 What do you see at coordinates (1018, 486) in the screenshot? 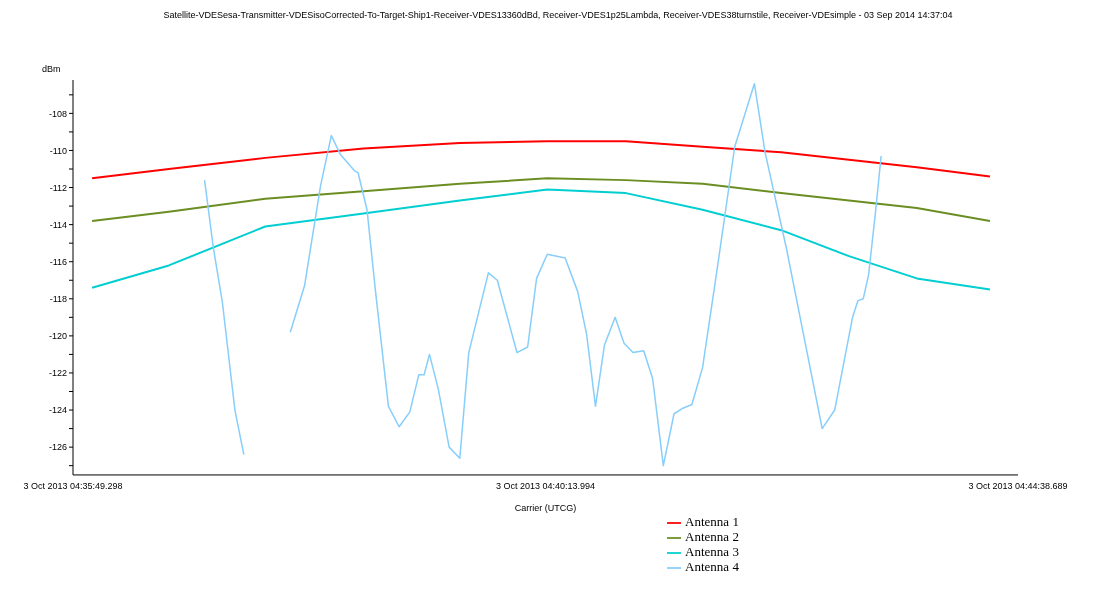
I see `x-tick-label: 3 Oct 2013 04:44:38.689` at bounding box center [1018, 486].